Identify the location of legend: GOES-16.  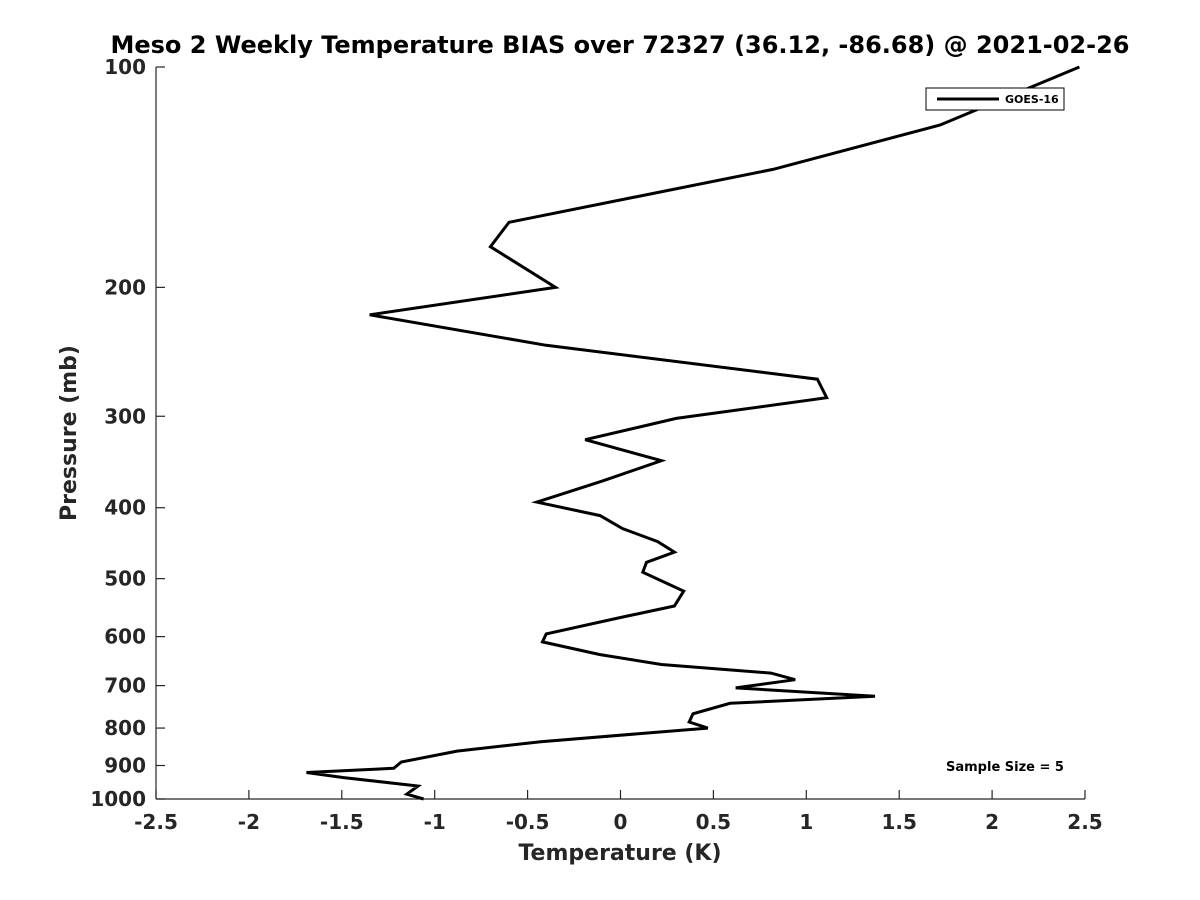
(995, 99).